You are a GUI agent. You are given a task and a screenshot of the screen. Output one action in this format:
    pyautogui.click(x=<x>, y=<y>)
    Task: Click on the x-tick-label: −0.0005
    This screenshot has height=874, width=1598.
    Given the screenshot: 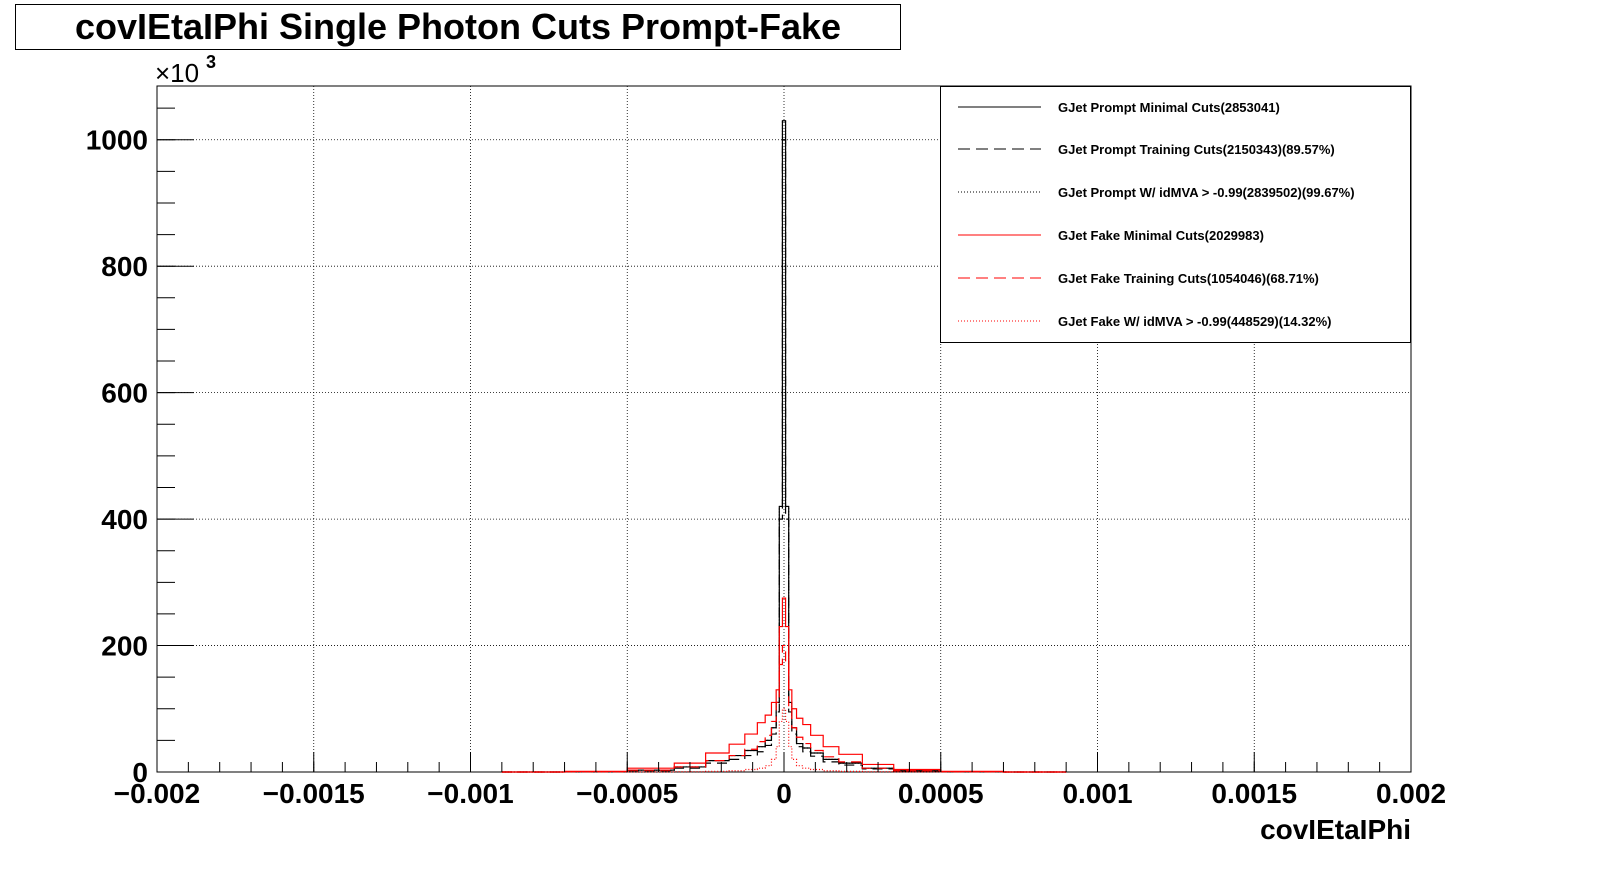 What is the action you would take?
    pyautogui.click(x=627, y=793)
    